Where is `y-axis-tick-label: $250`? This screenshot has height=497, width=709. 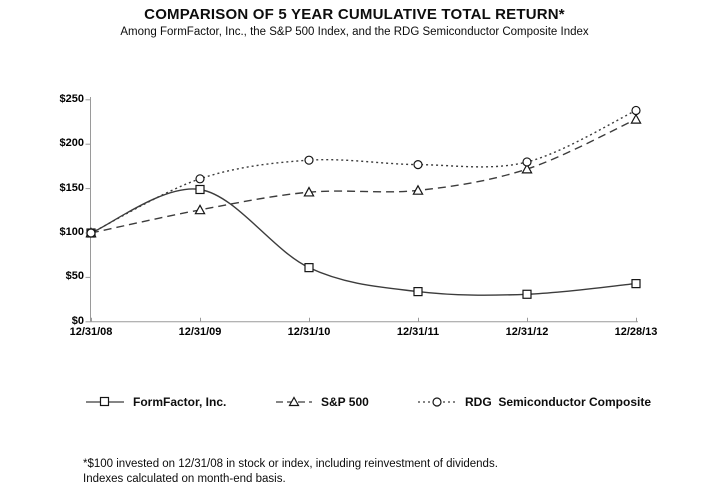 y-axis-tick-label: $250 is located at coordinates (71, 98).